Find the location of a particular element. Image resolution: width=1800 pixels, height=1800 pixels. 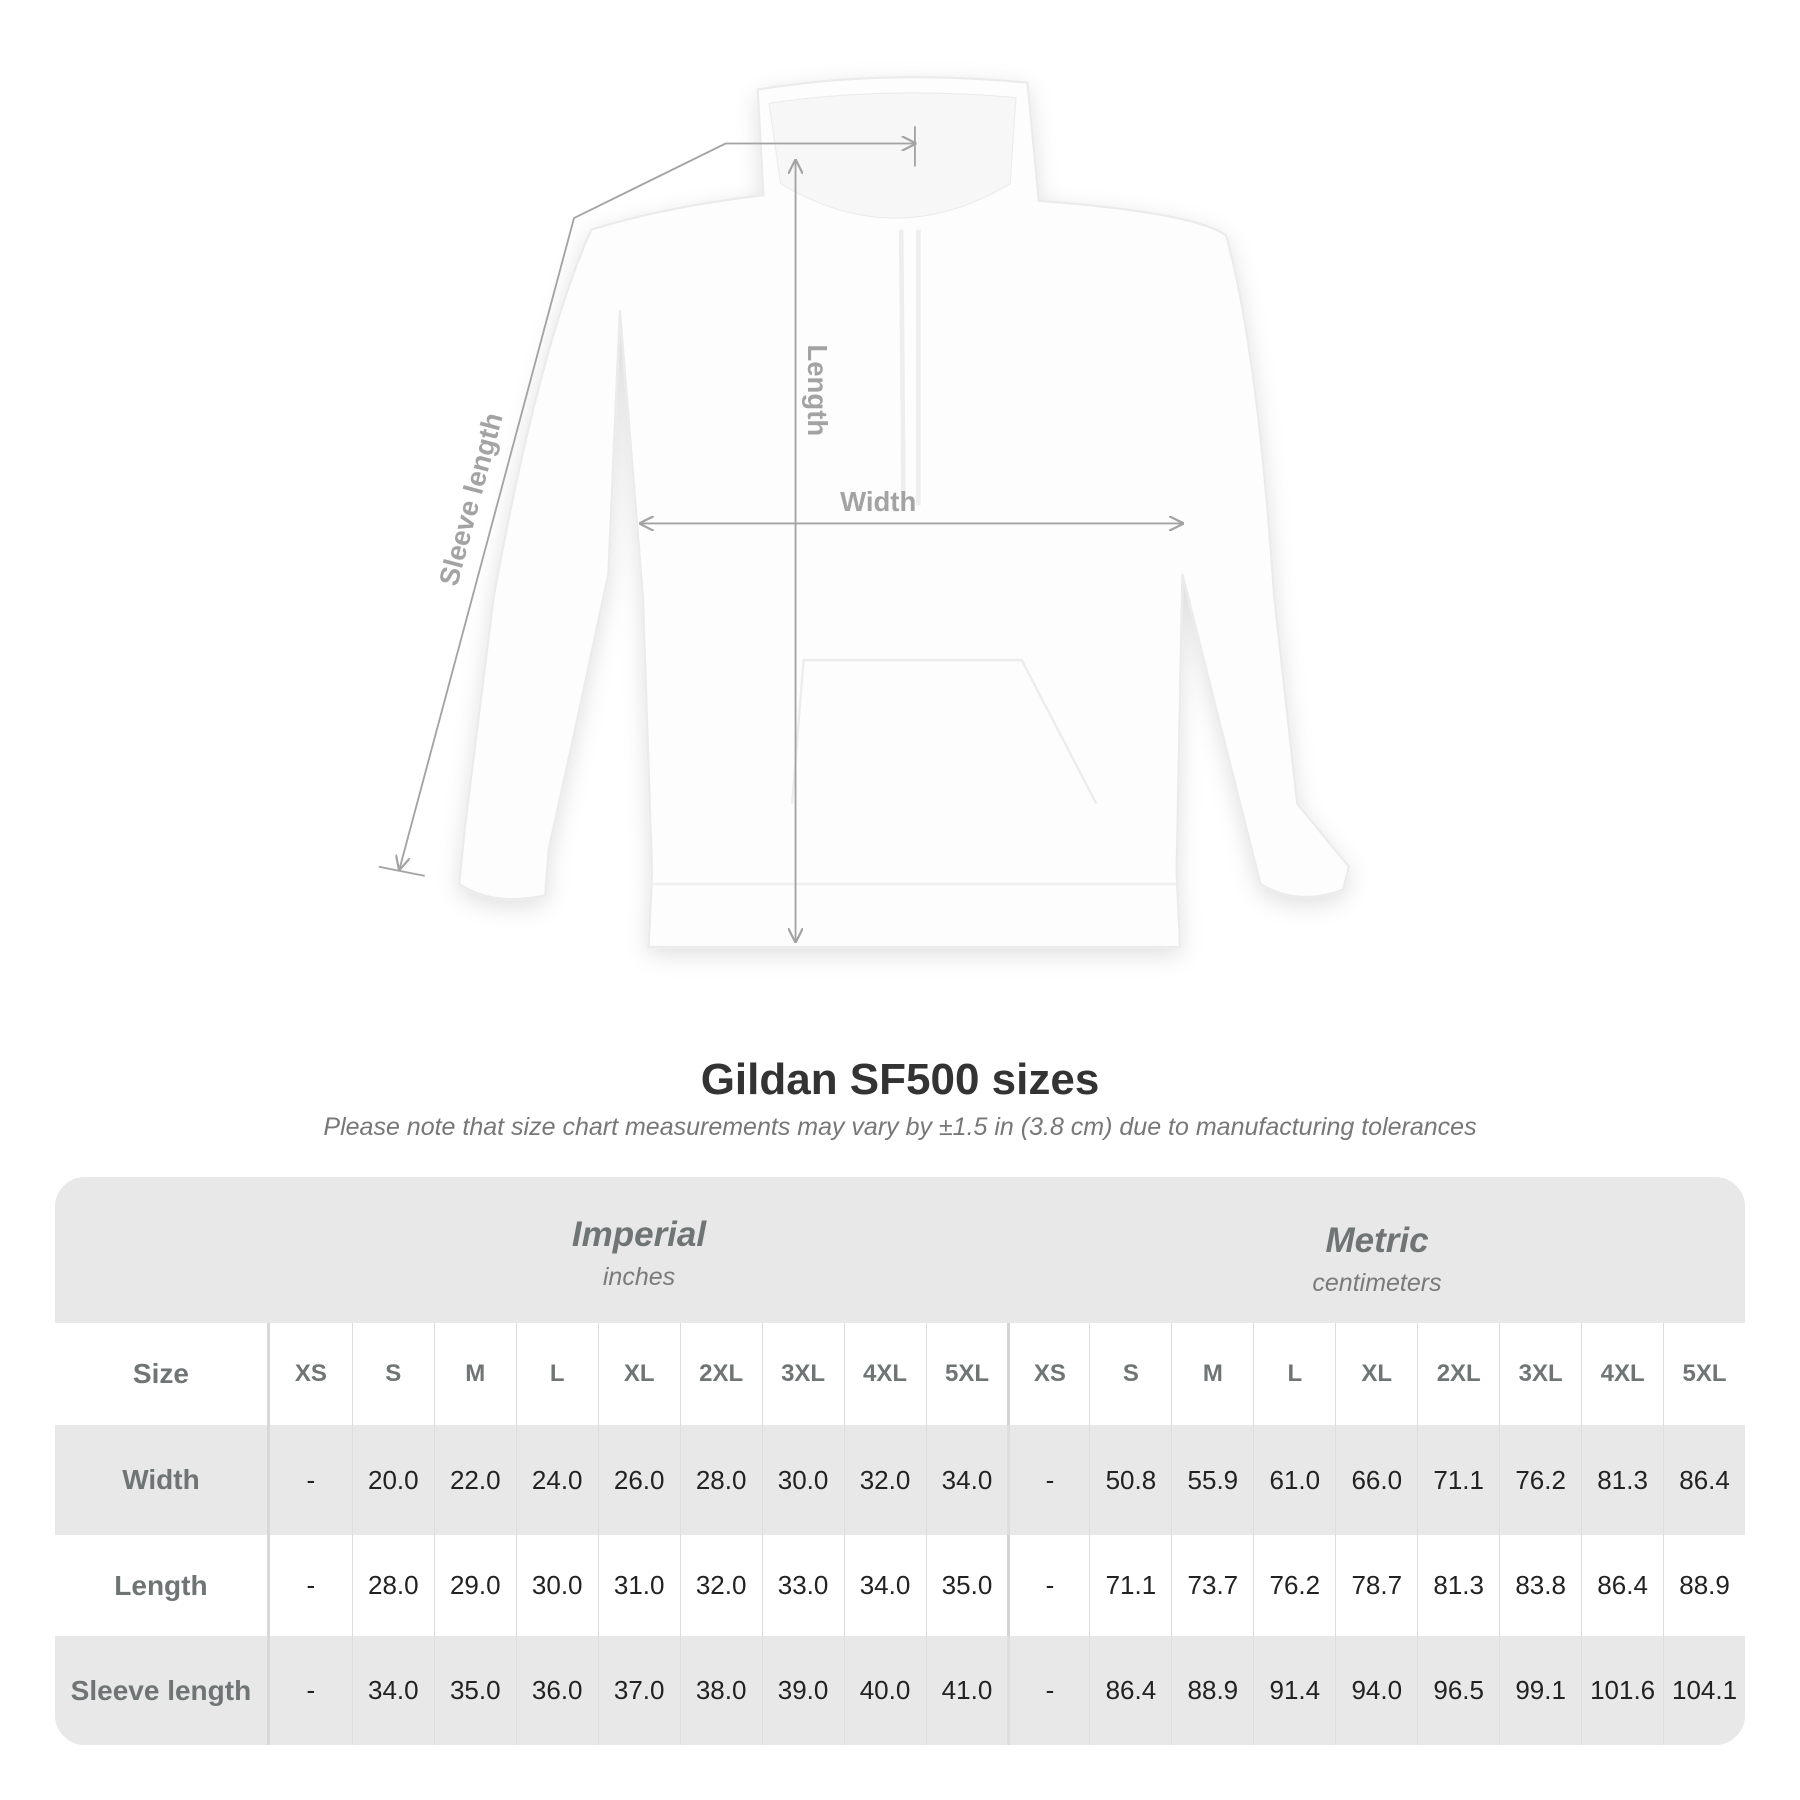

value-cell-imperial: 39.0 is located at coordinates (802, 1690).